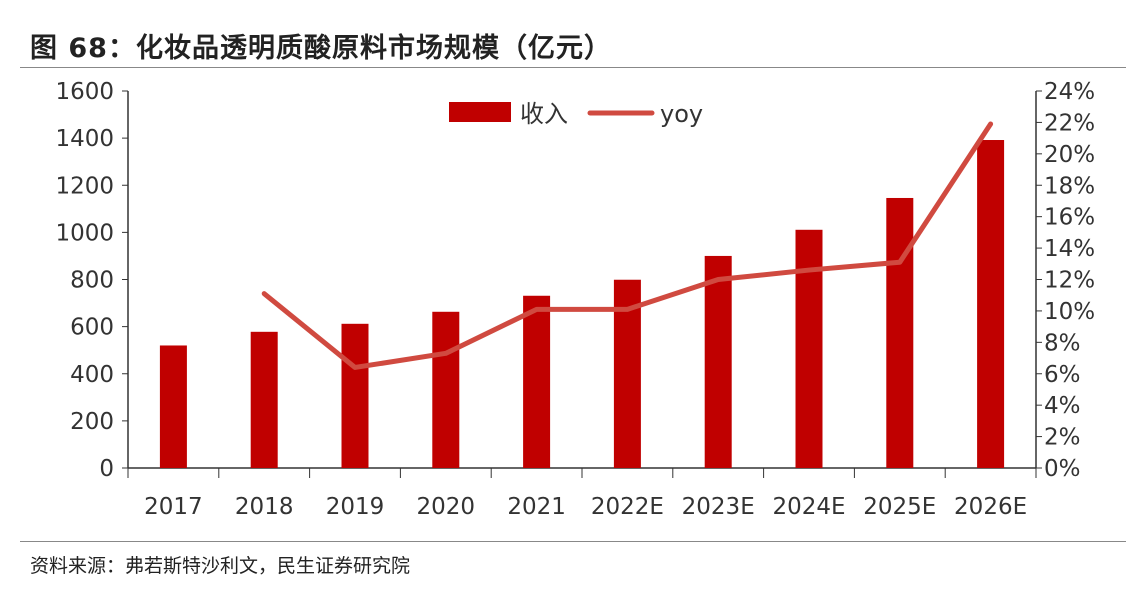 The width and height of the screenshot is (1136, 590). I want to click on bar-2018, so click(264, 399).